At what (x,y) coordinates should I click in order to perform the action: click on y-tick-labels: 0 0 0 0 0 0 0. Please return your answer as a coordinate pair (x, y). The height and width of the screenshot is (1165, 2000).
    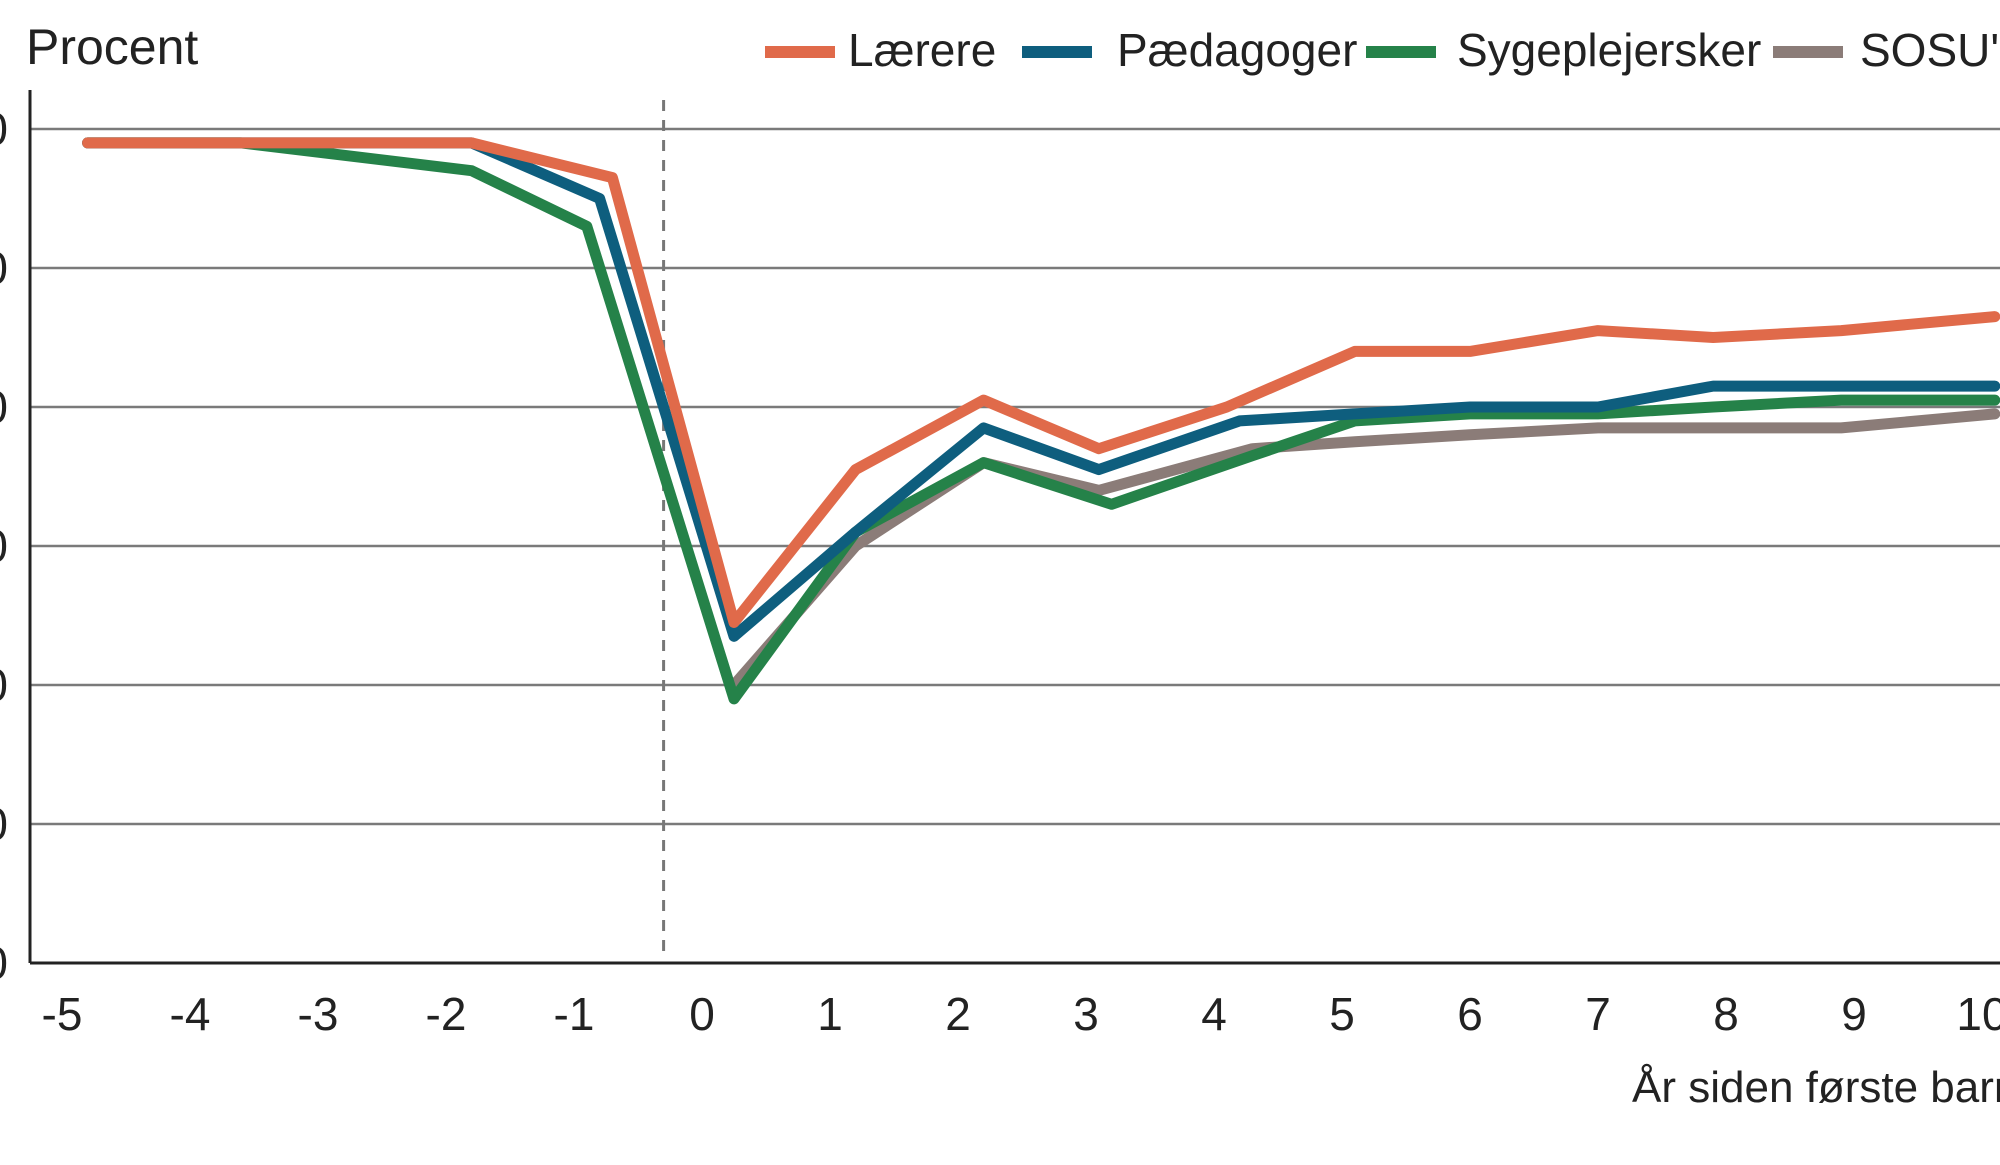
    Looking at the image, I should click on (4, 546).